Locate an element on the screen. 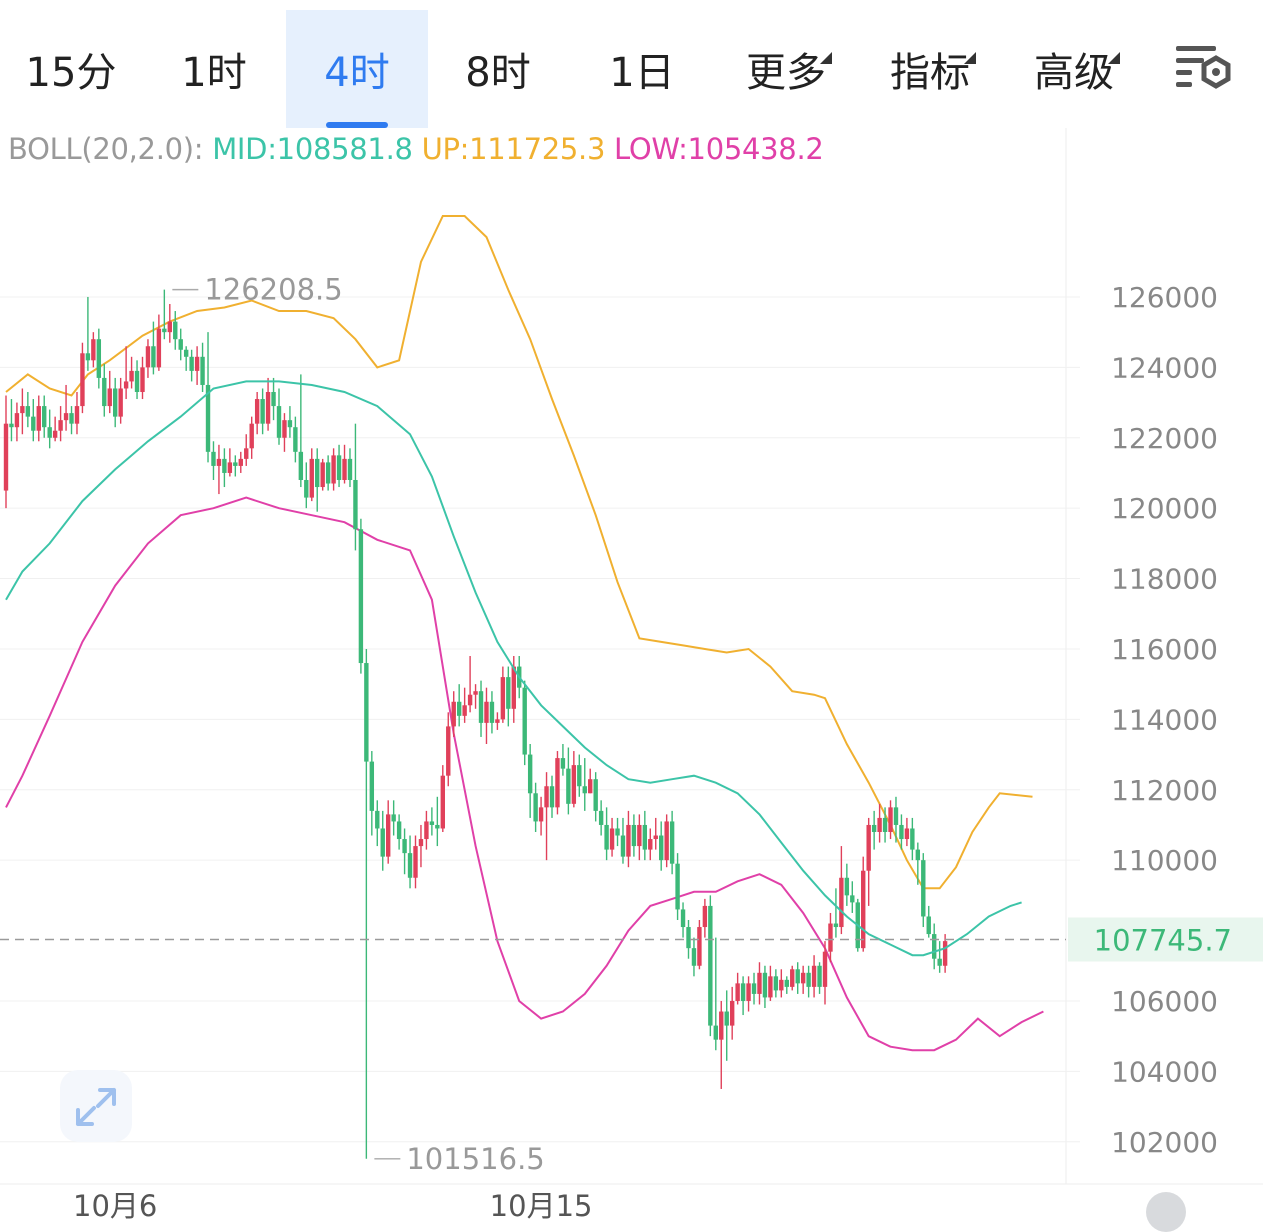  tab-2: 4时 is located at coordinates (357, 69).